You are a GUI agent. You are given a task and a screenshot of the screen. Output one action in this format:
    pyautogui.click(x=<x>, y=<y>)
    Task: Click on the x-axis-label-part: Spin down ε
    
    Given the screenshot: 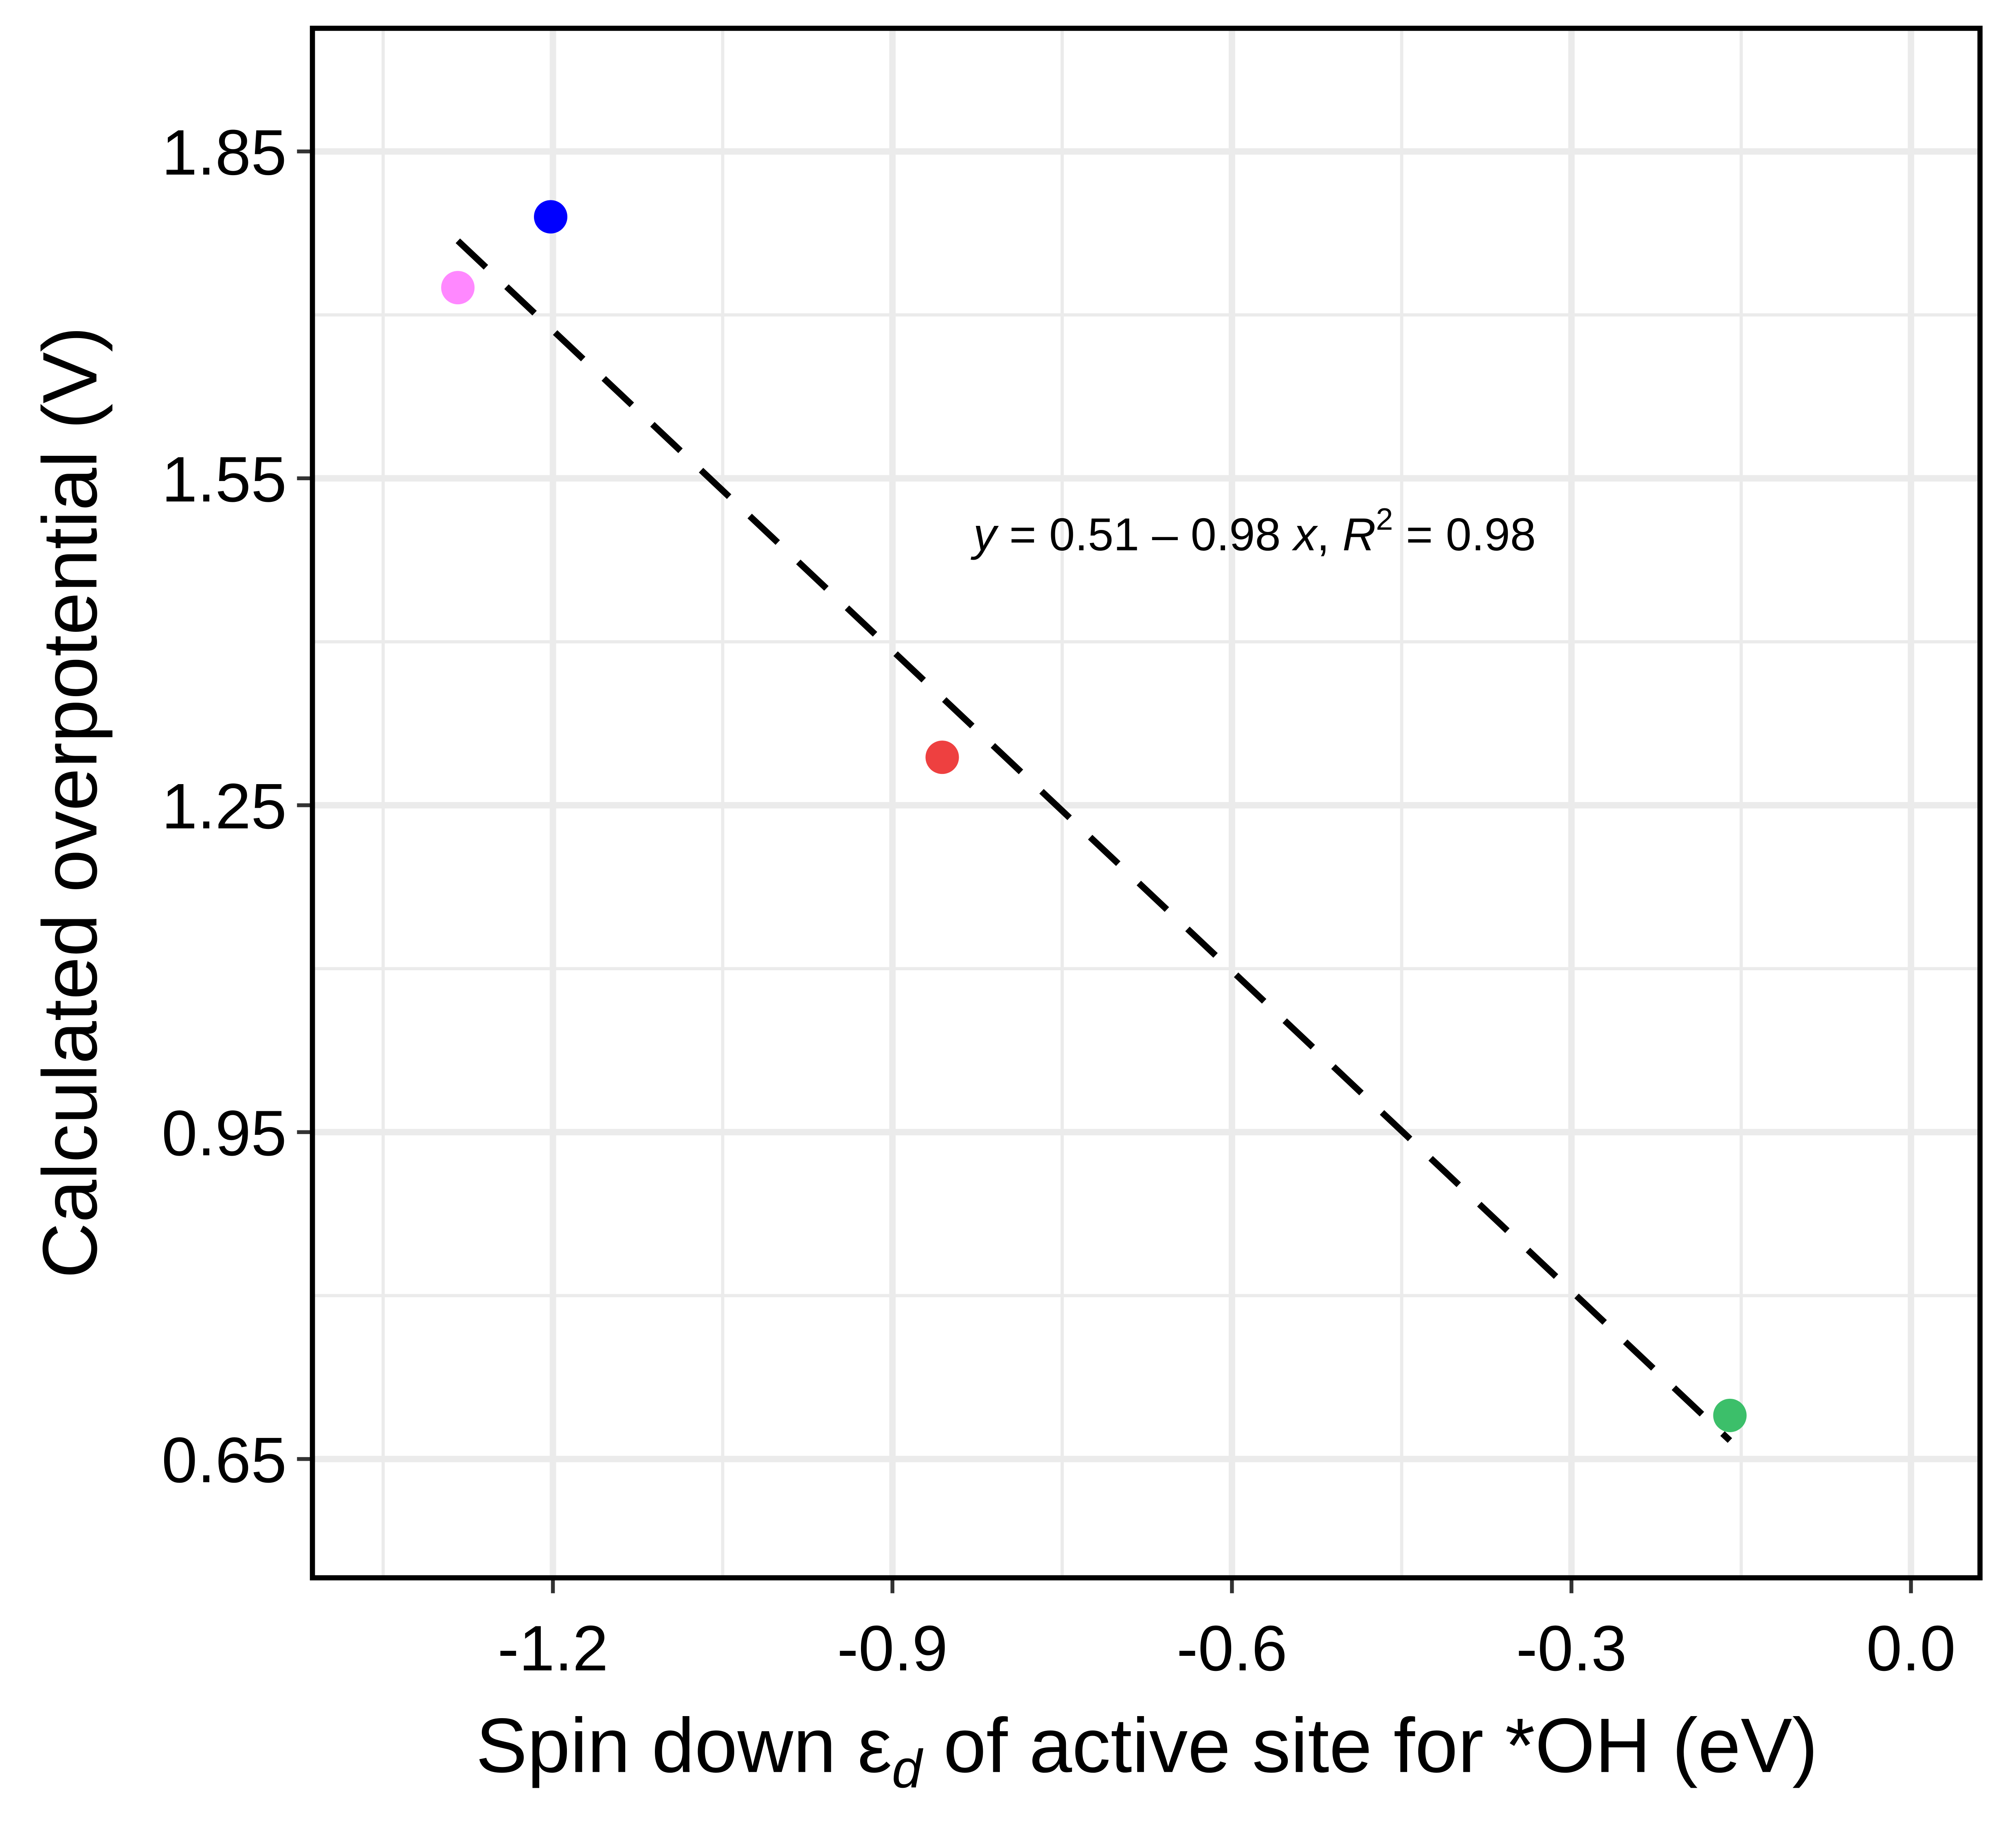 What is the action you would take?
    pyautogui.click(x=684, y=1746)
    